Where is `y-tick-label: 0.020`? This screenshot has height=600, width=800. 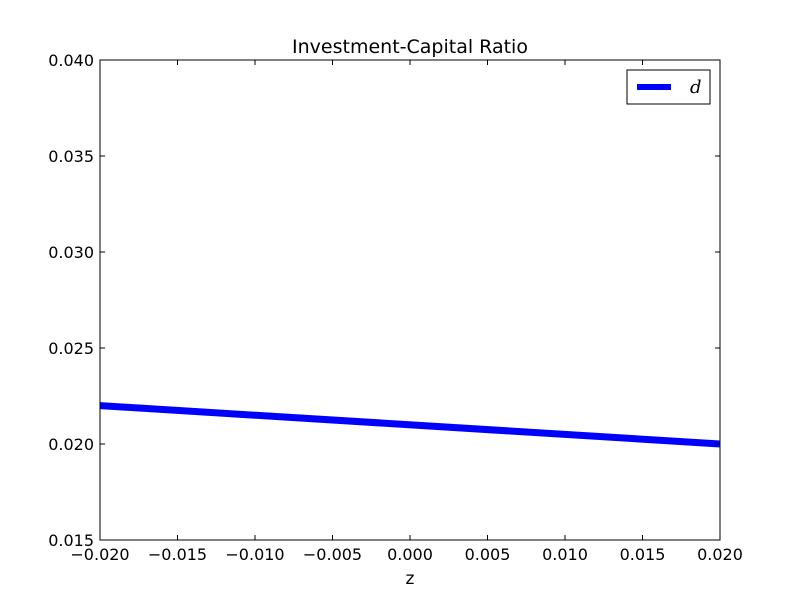
y-tick-label: 0.020 is located at coordinates (71, 444).